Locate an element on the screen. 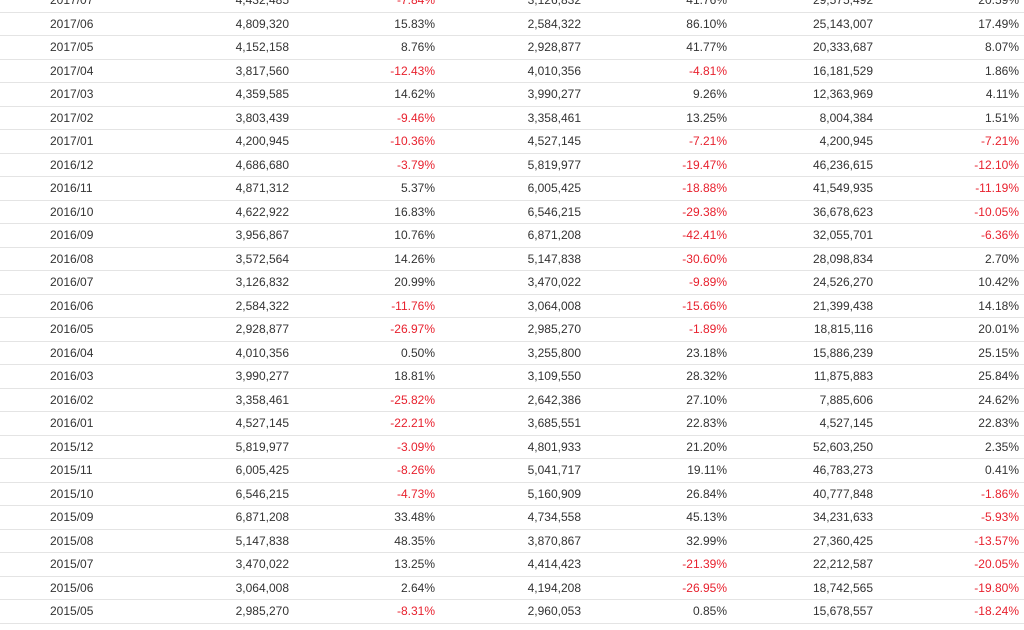 The width and height of the screenshot is (1024, 630). cumulative-change-cell: 10.42% is located at coordinates (949, 282).